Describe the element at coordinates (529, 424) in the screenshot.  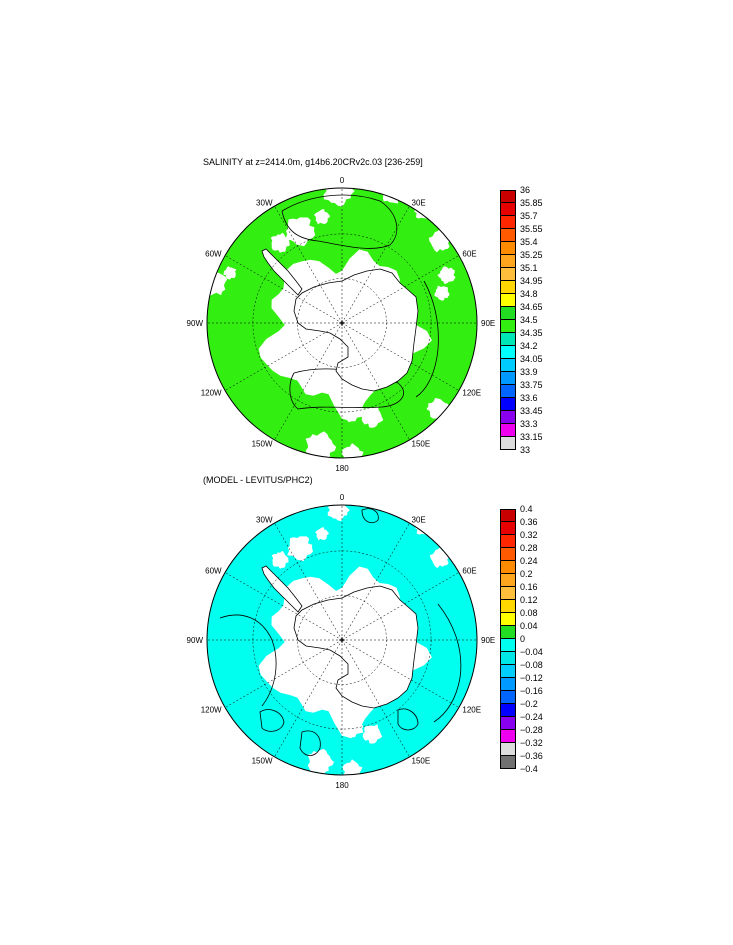
I see `colorbar-label: 33.3` at that location.